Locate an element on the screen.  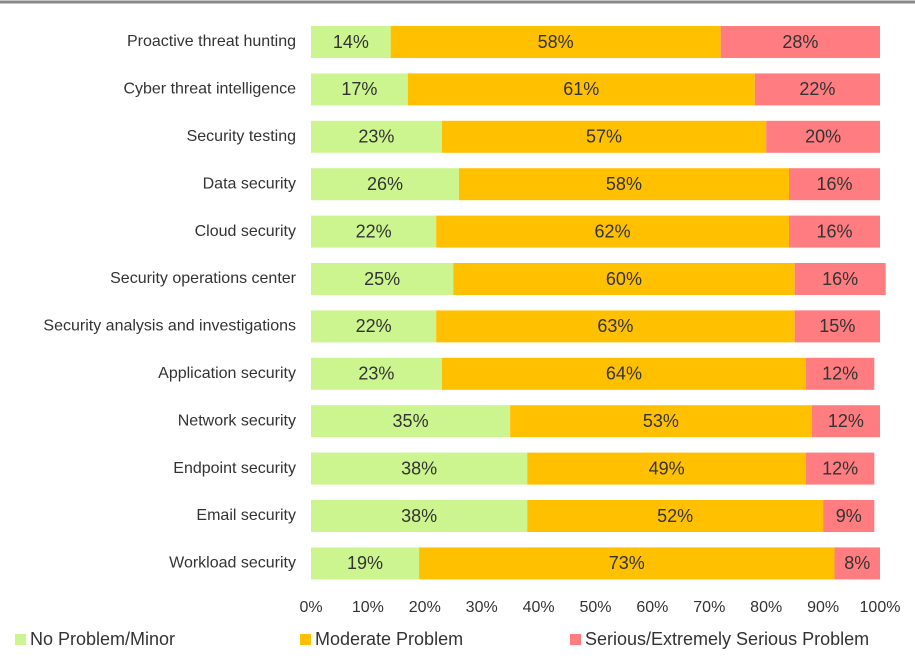
category-label: Cloud security is located at coordinates (245, 231).